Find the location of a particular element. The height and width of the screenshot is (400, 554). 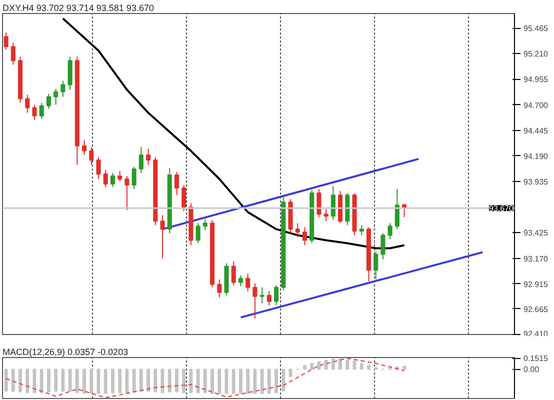

y-tick-label: 94.700 is located at coordinates (536, 105).